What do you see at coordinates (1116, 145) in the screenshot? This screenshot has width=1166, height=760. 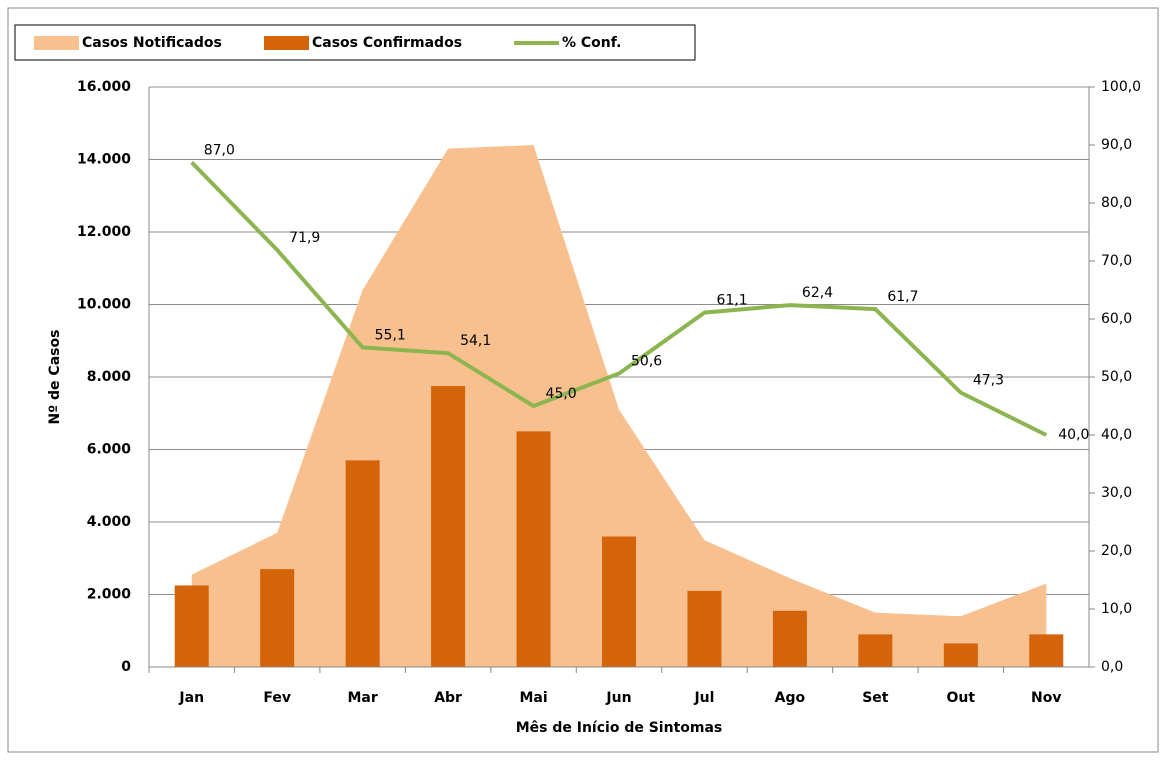 I see `y2-tick-label: 90,0` at bounding box center [1116, 145].